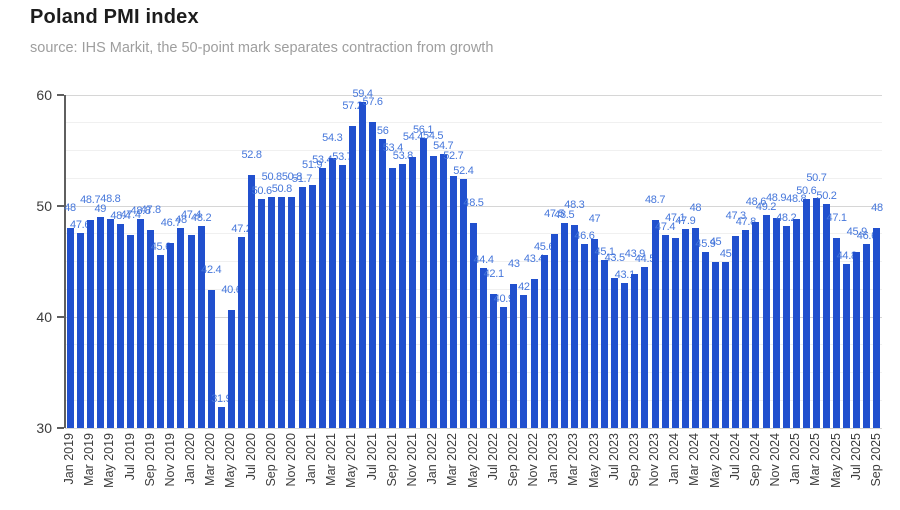 Image resolution: width=900 pixels, height=510 pixels. What do you see at coordinates (494, 360) in the screenshot?
I see `bar-jul-2022` at bounding box center [494, 360].